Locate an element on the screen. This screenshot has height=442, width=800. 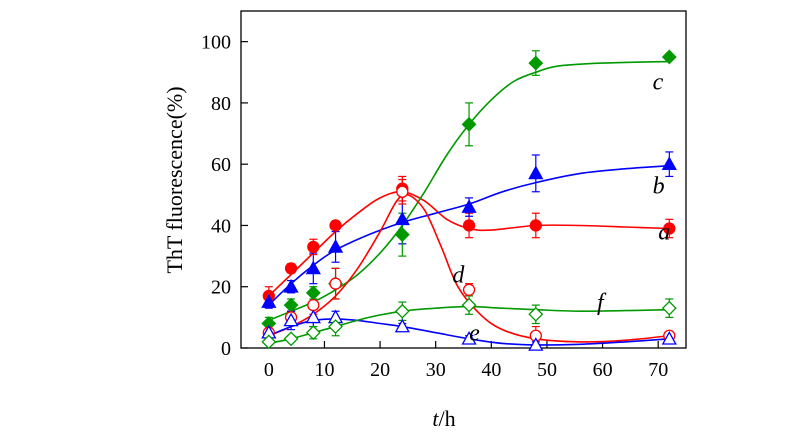
x-tick-label: 40 is located at coordinates (491, 370).